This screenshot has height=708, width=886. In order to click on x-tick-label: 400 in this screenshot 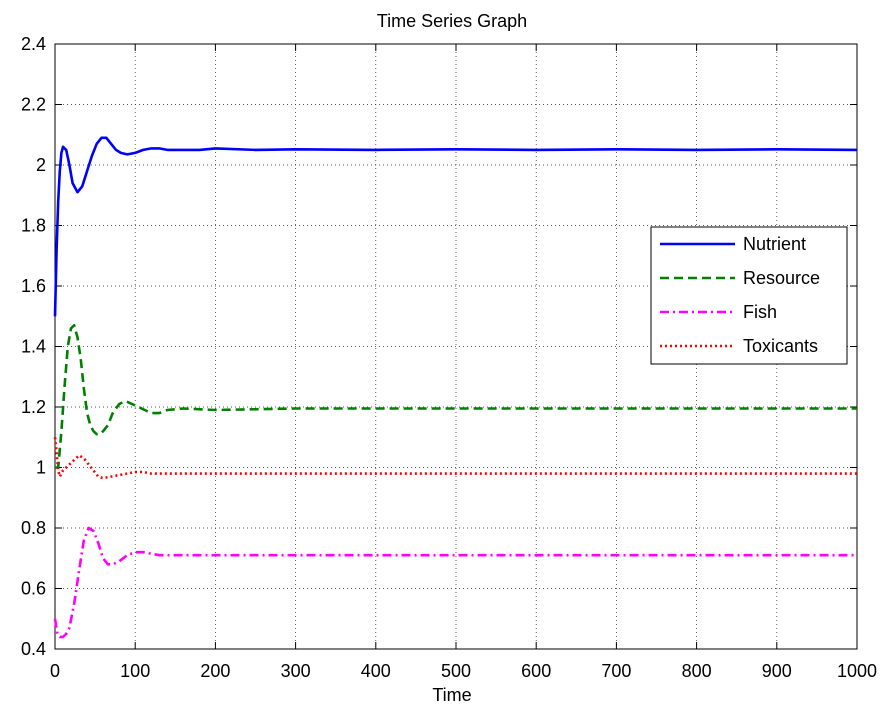, I will do `click(376, 671)`.